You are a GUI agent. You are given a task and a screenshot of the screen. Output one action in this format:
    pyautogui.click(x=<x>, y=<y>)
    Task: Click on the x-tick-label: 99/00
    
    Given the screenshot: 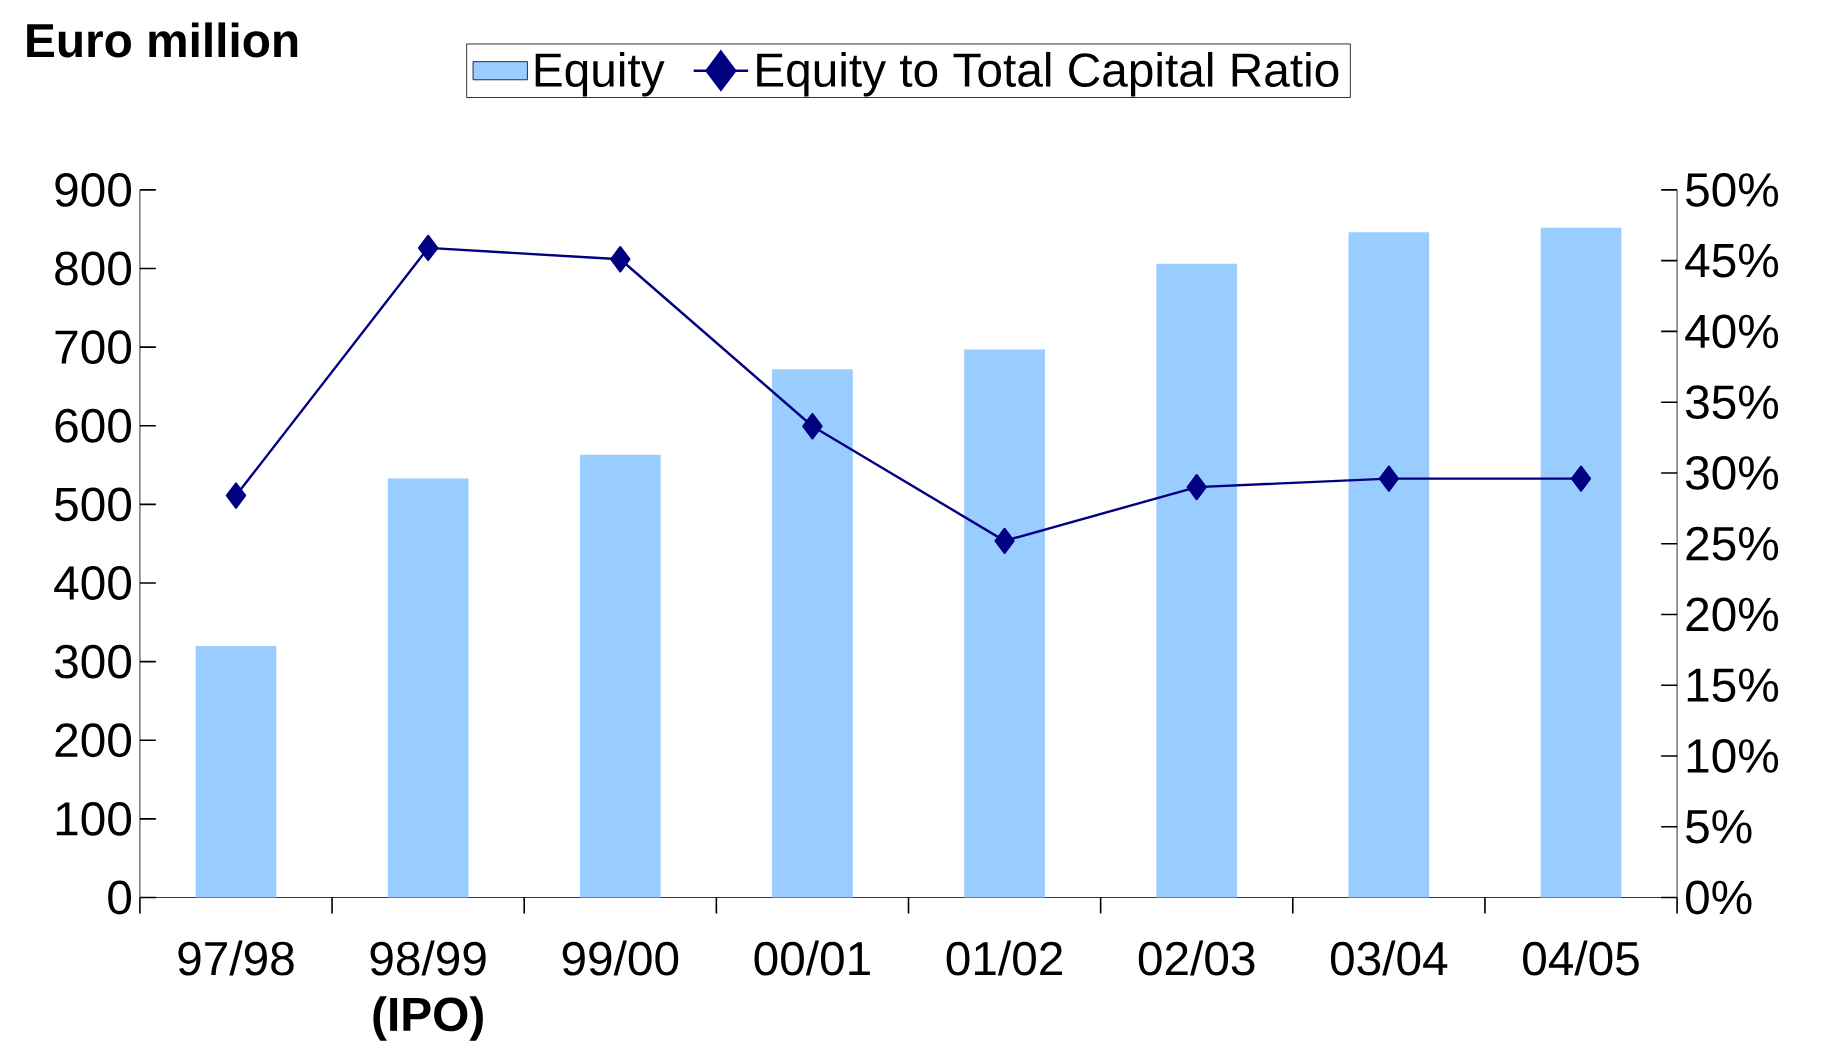 What is the action you would take?
    pyautogui.click(x=620, y=958)
    